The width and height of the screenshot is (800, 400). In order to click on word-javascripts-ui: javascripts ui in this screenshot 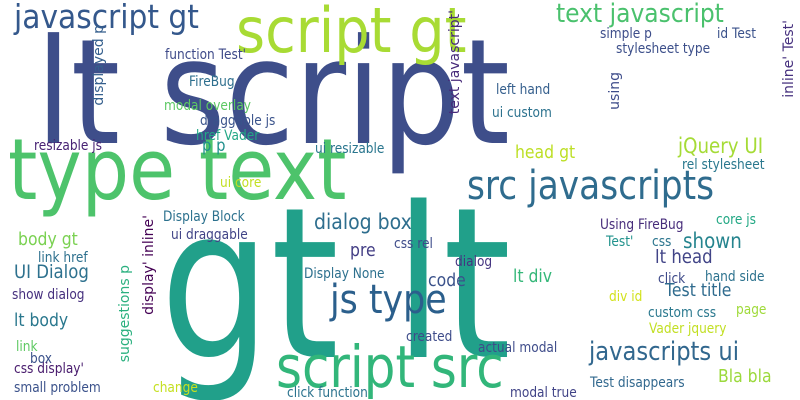, I will do `click(664, 352)`.